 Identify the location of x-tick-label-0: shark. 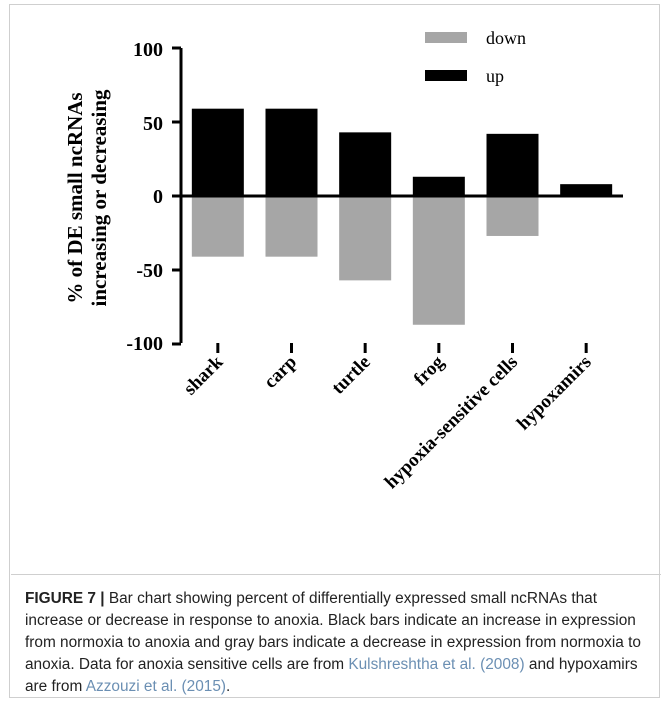
(204, 375).